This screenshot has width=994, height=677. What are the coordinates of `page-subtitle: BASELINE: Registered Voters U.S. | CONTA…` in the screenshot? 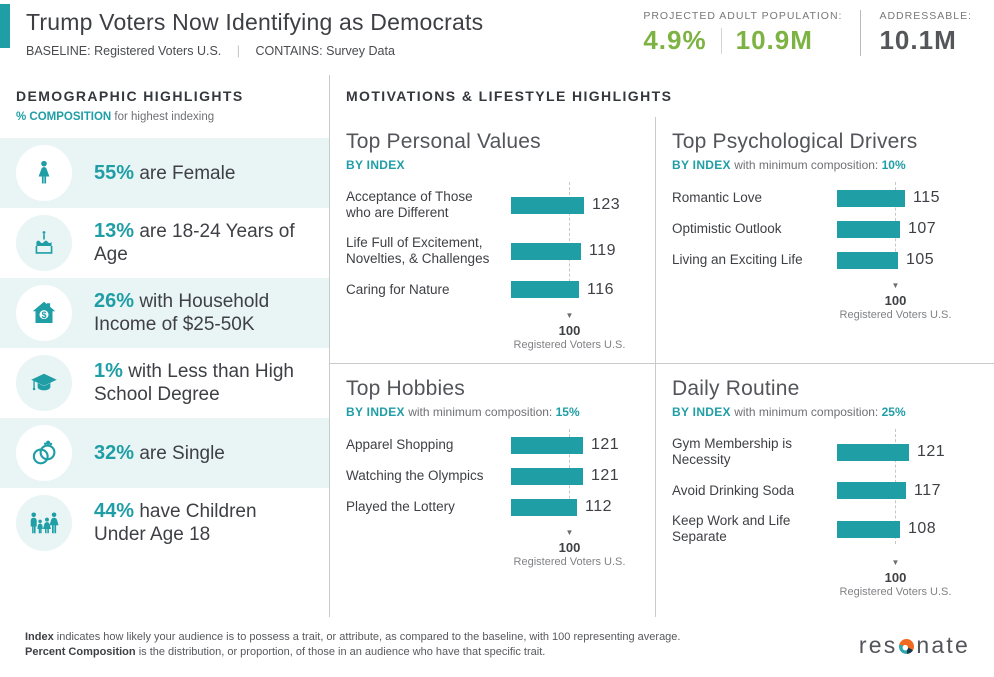 It's located at (254, 51).